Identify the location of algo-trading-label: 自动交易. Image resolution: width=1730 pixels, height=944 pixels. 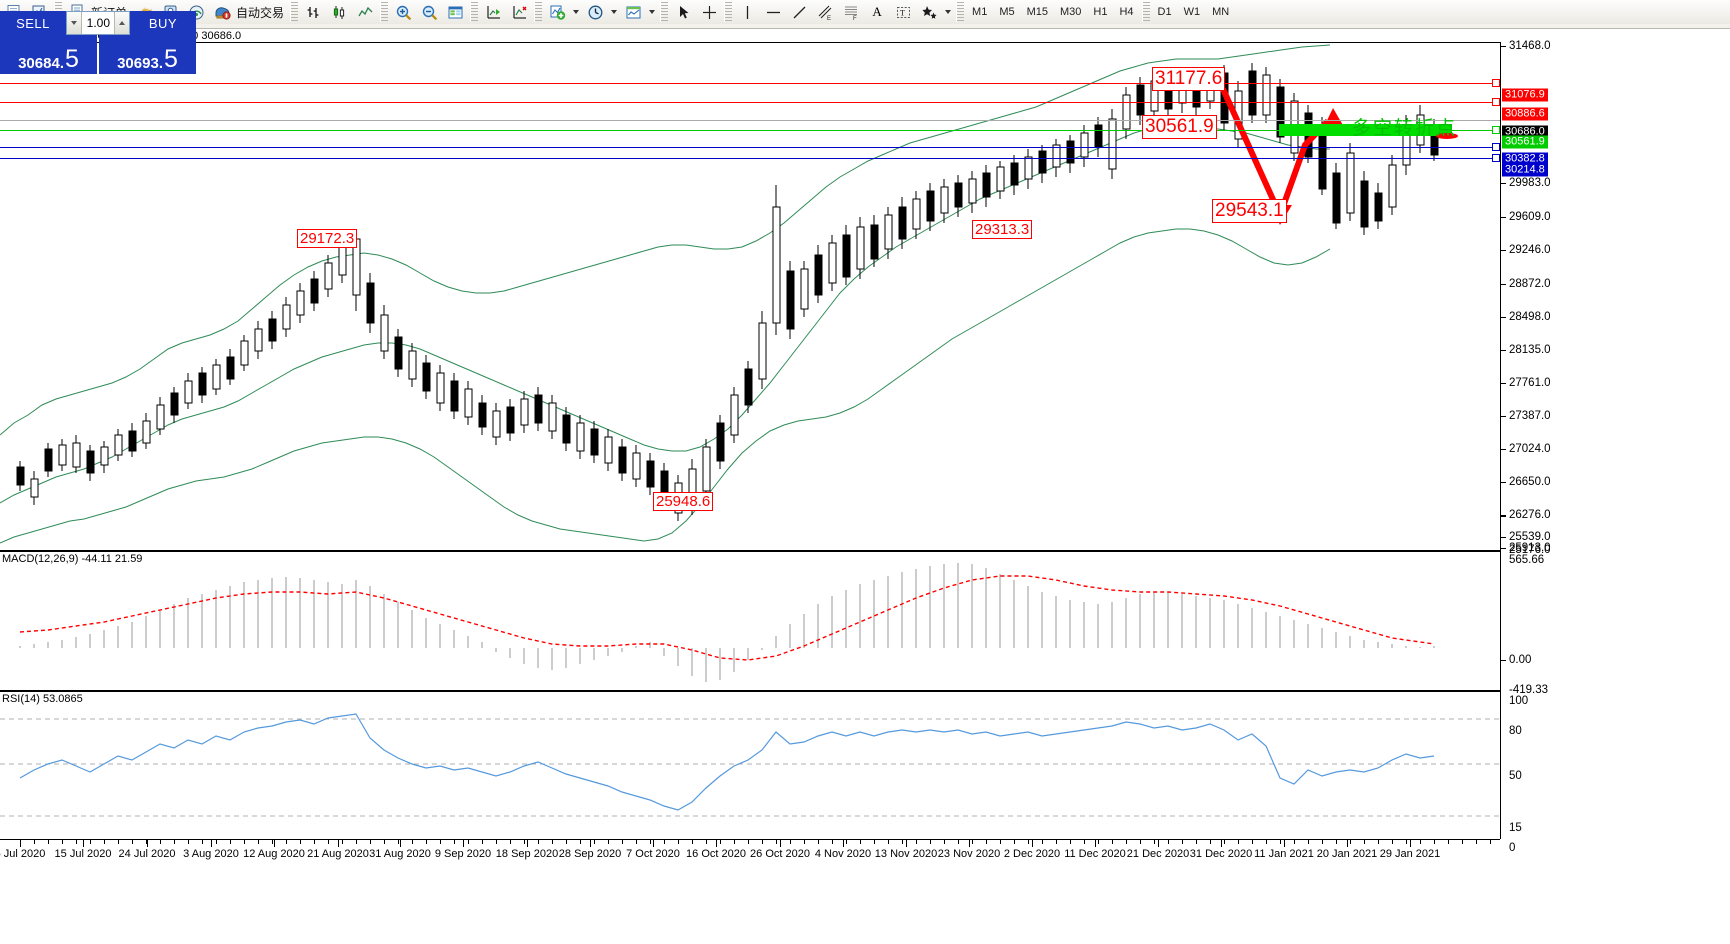
(260, 12).